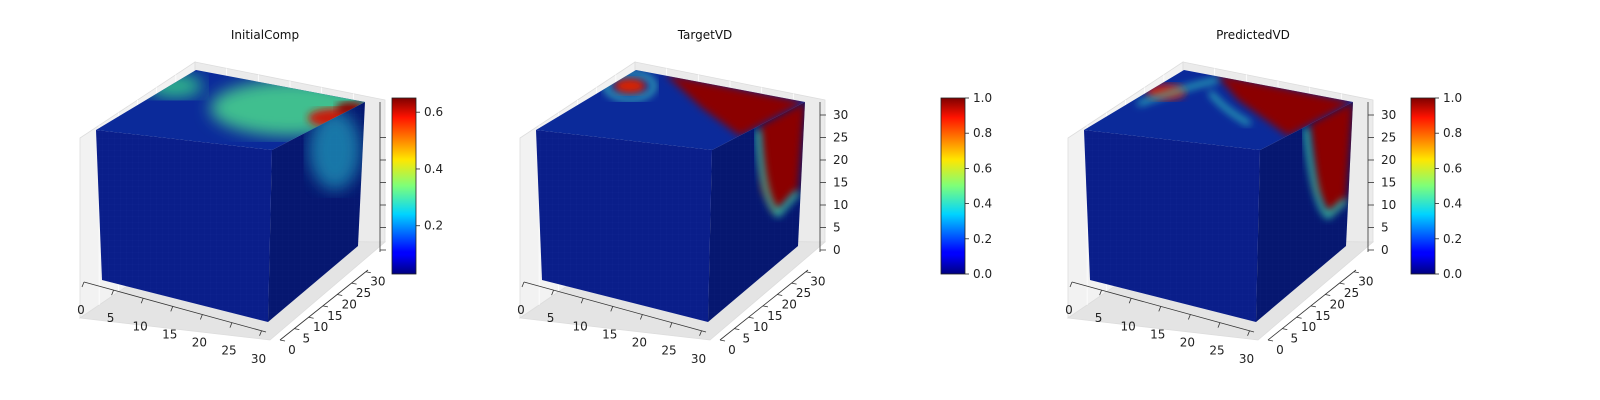 Image resolution: width=1600 pixels, height=400 pixels. What do you see at coordinates (705, 35) in the screenshot?
I see `panel-title: TargetVD` at bounding box center [705, 35].